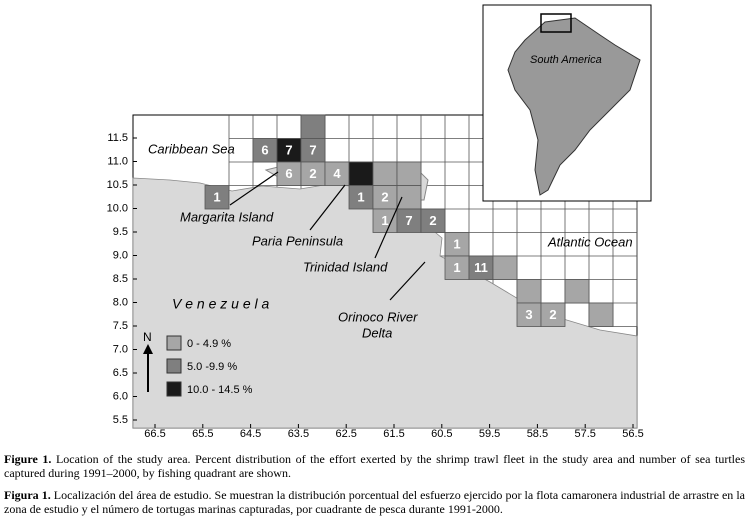 The height and width of the screenshot is (521, 749). Describe the element at coordinates (632, 434) in the screenshot. I see `x-tick-label: 56.5` at that location.